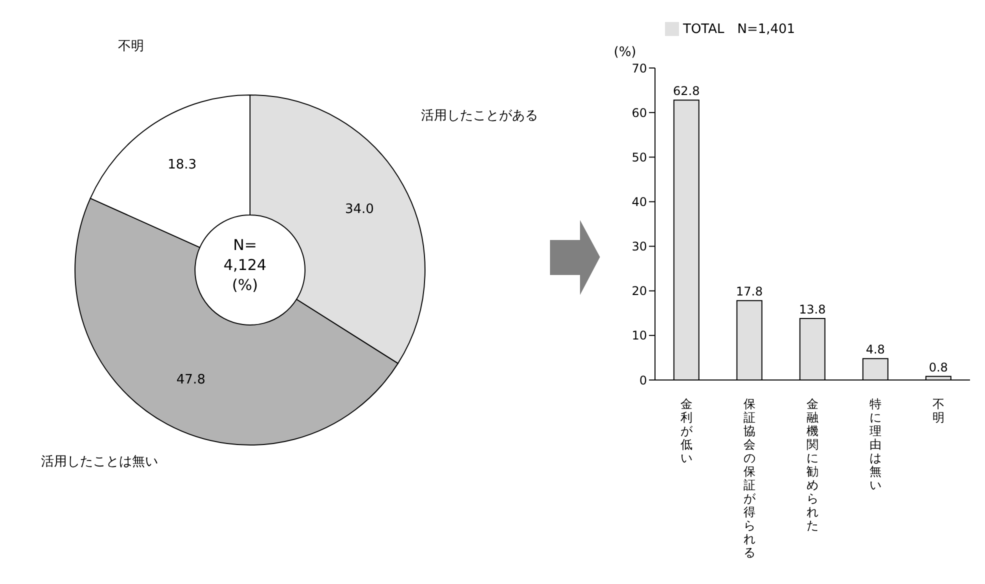  I want to click on y-tick-label: 50, so click(639, 157).